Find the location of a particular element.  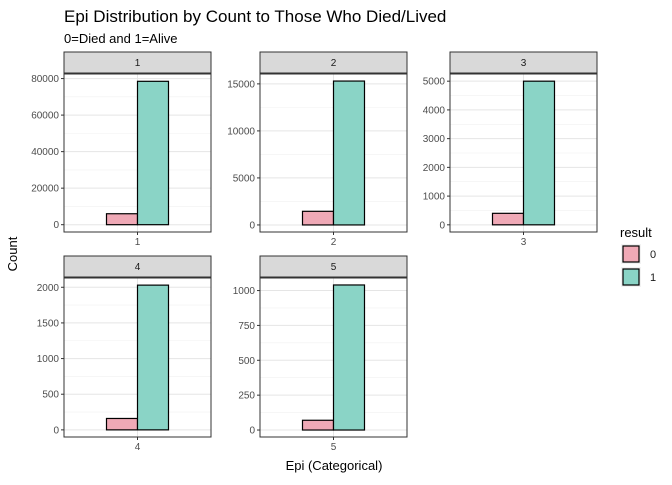

facet-strip-label: 3 is located at coordinates (524, 63).